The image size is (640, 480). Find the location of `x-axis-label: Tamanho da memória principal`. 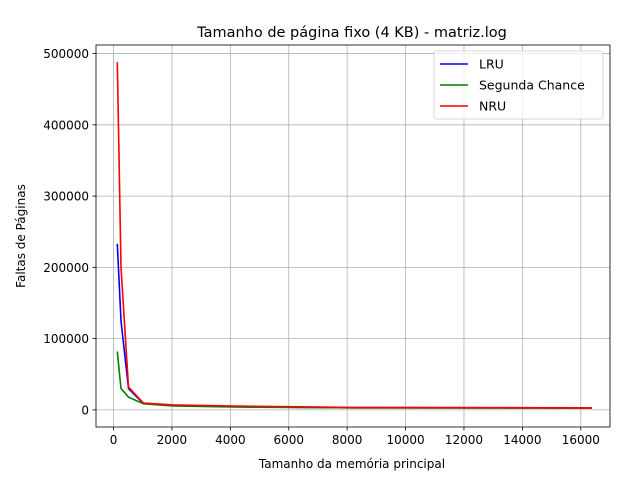

x-axis-label: Tamanho da memória principal is located at coordinates (351, 464).